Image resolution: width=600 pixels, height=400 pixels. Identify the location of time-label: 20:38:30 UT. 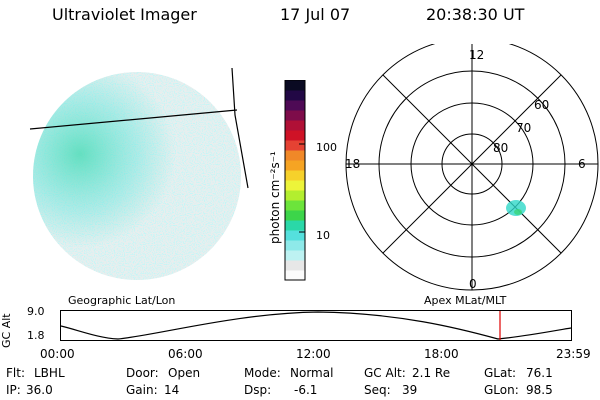
(475, 14).